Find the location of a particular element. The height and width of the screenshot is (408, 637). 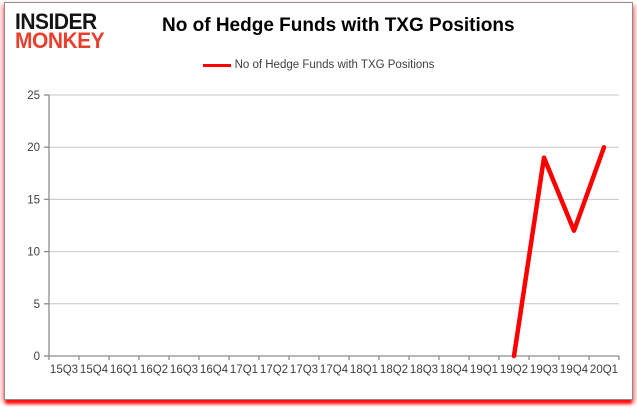

x-axis-tick-label: 19Q3 is located at coordinates (544, 370).